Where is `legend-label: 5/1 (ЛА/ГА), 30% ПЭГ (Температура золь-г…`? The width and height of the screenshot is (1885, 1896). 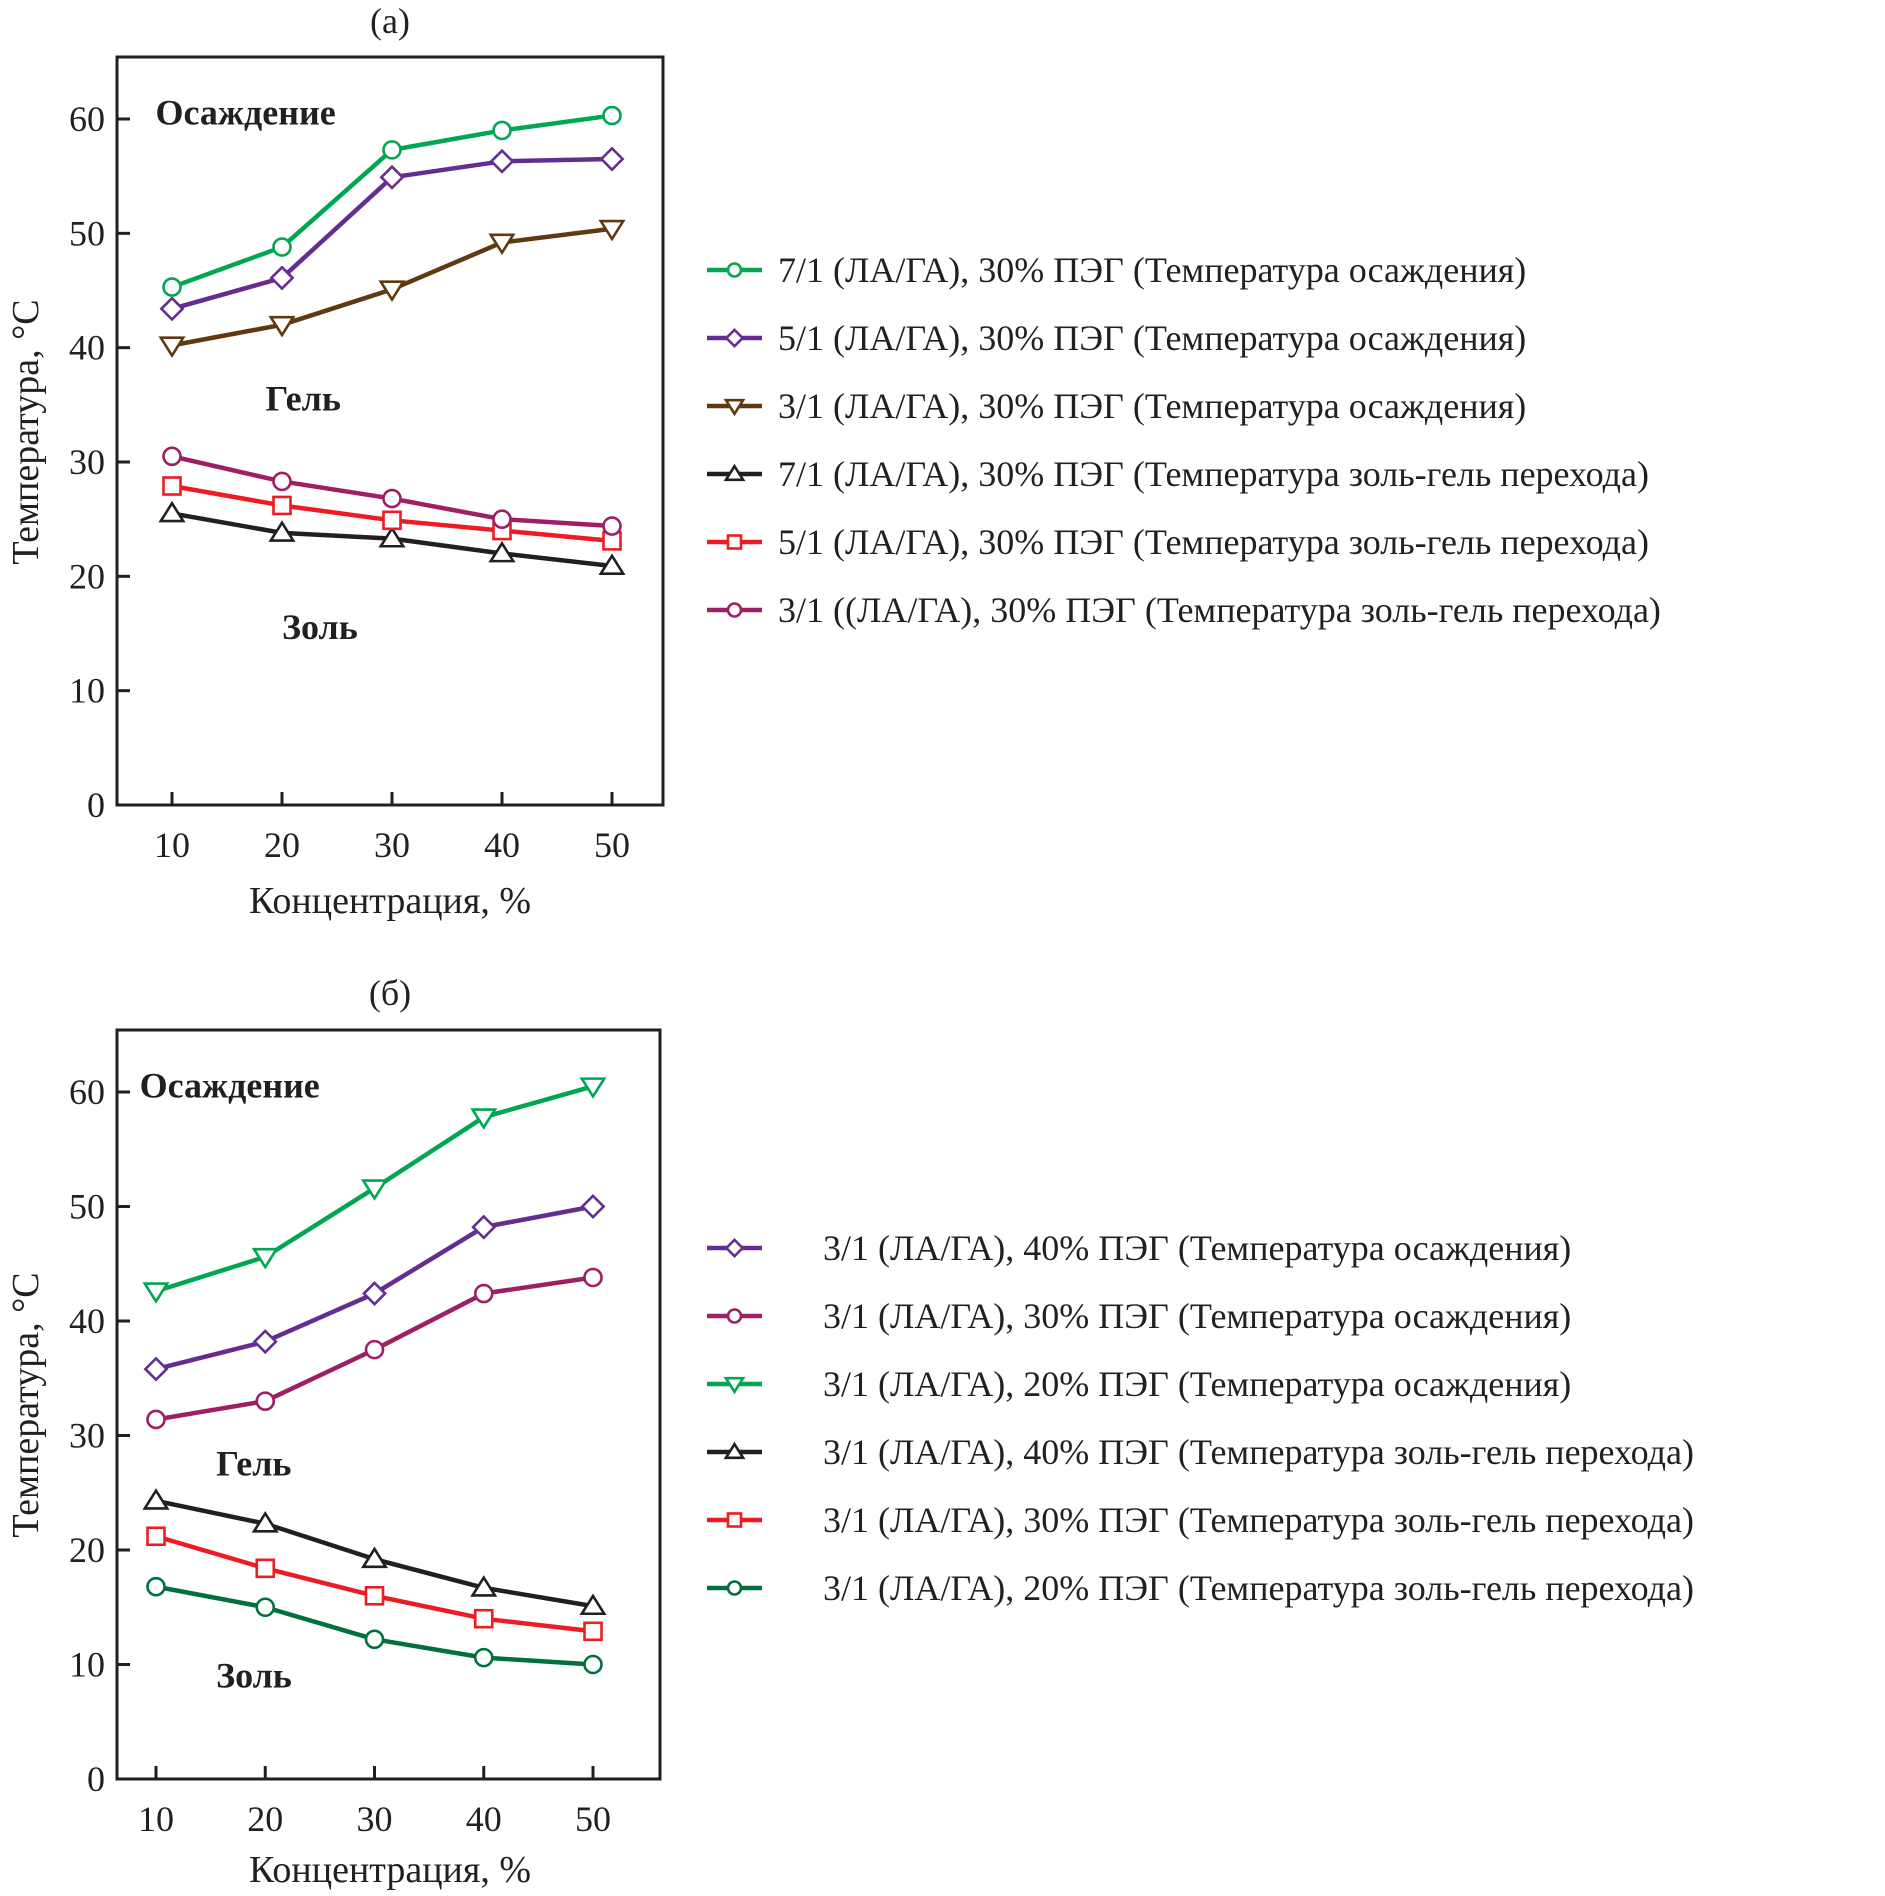
legend-label: 5/1 (ЛА/ГА), 30% ПЭГ (Температура золь-г… is located at coordinates (1213, 542).